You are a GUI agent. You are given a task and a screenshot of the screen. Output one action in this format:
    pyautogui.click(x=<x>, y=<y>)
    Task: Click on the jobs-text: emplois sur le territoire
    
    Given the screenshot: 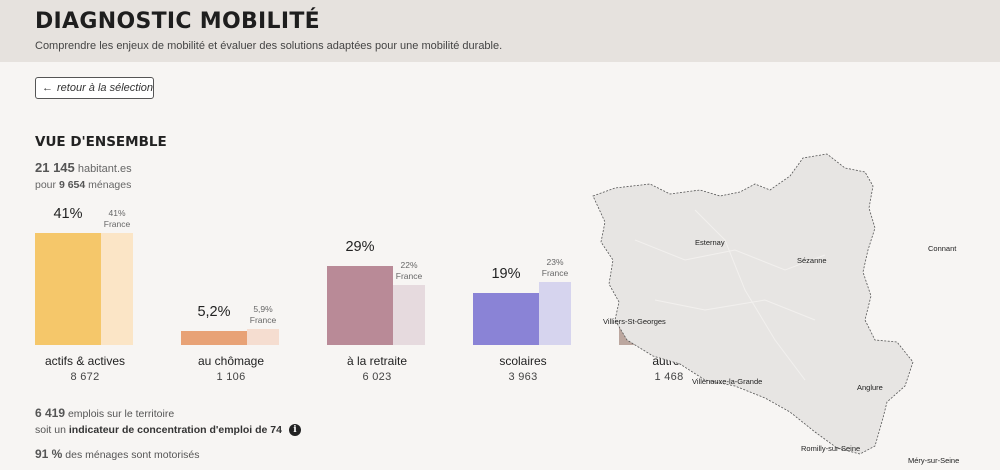 What is the action you would take?
    pyautogui.click(x=121, y=414)
    